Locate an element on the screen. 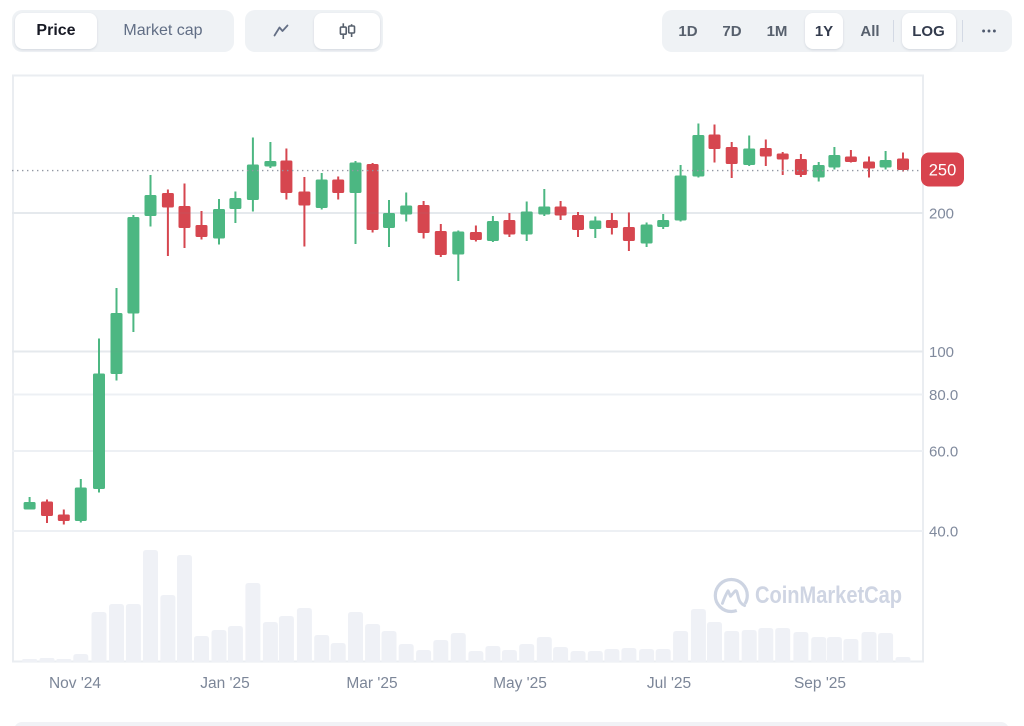 This screenshot has width=1024, height=726. svg-text: 80.0 is located at coordinates (943, 395).